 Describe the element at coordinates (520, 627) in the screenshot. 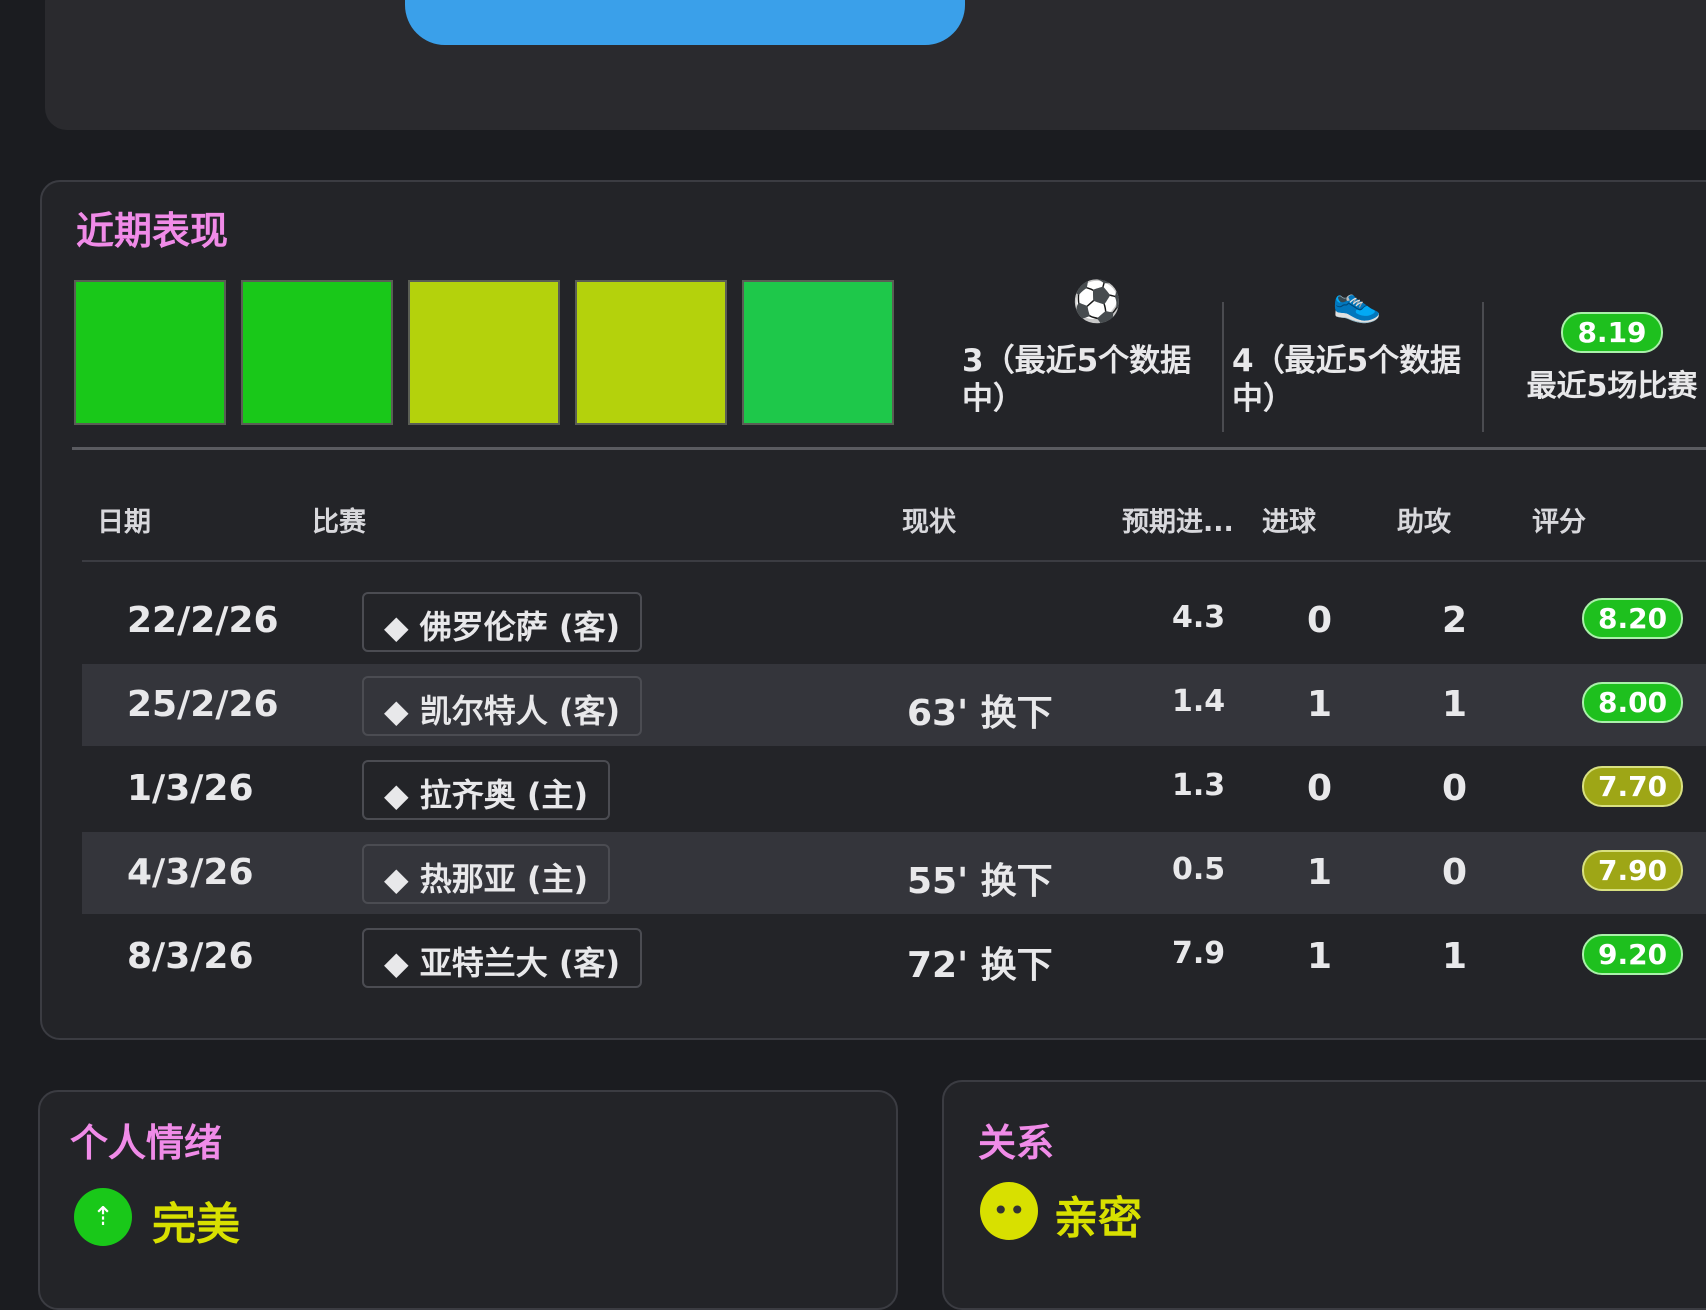

I see `match-name: 佛罗伦萨 (客)` at that location.